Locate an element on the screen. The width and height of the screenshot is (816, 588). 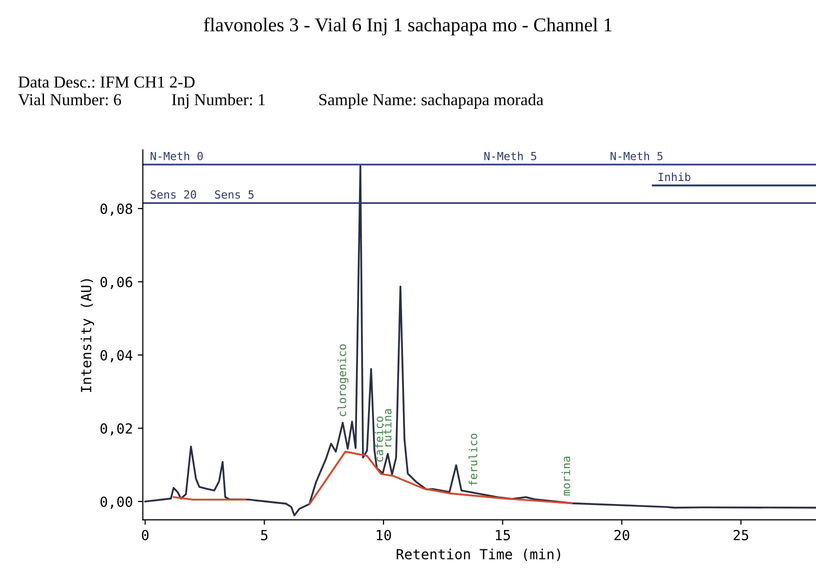
text: Sample Name: sachapapa morada is located at coordinates (431, 101).